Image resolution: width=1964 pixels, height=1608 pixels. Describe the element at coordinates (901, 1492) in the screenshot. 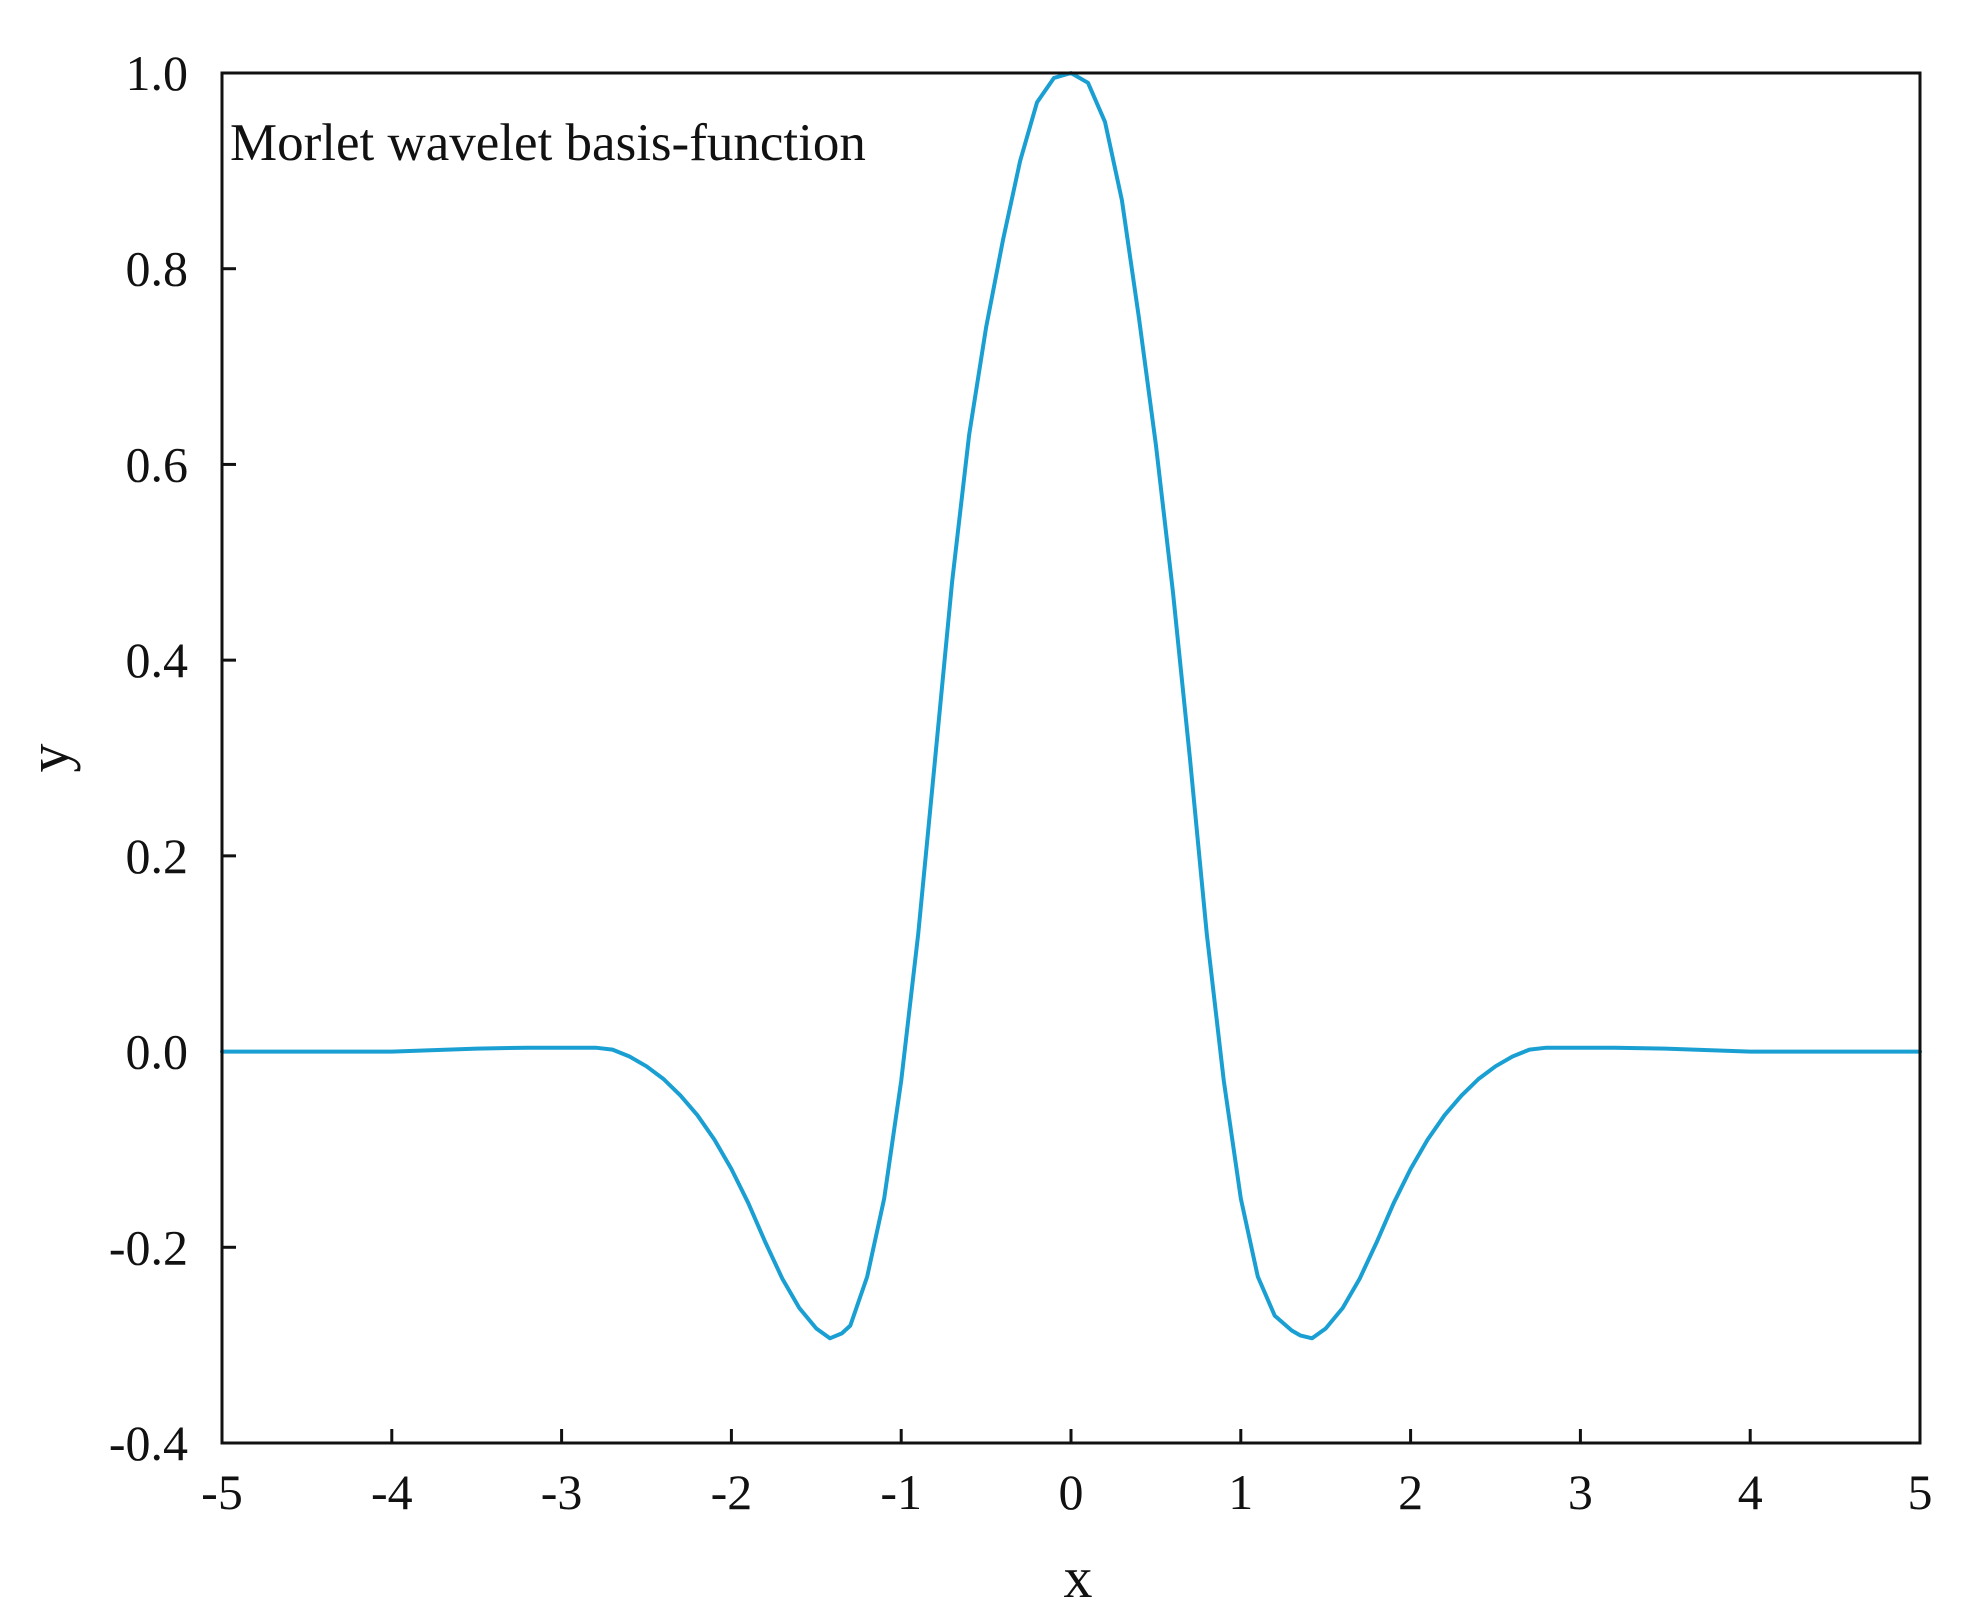

I see `x-tick-label: -1` at that location.